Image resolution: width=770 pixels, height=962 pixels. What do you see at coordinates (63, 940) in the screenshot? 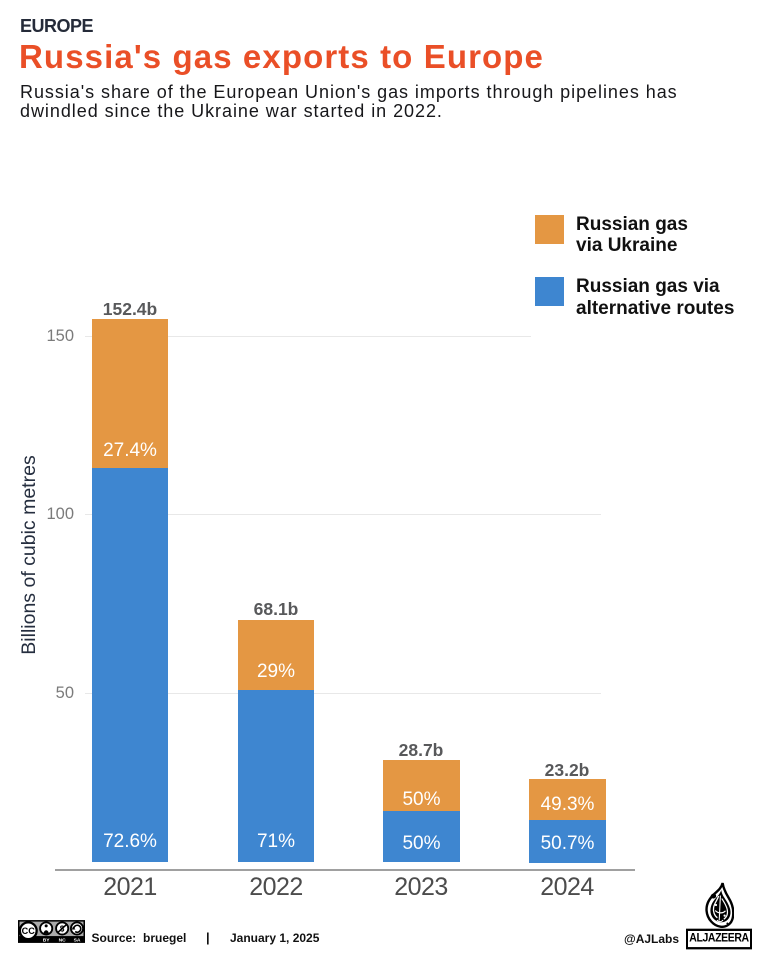
I see `svg-text: NC` at bounding box center [63, 940].